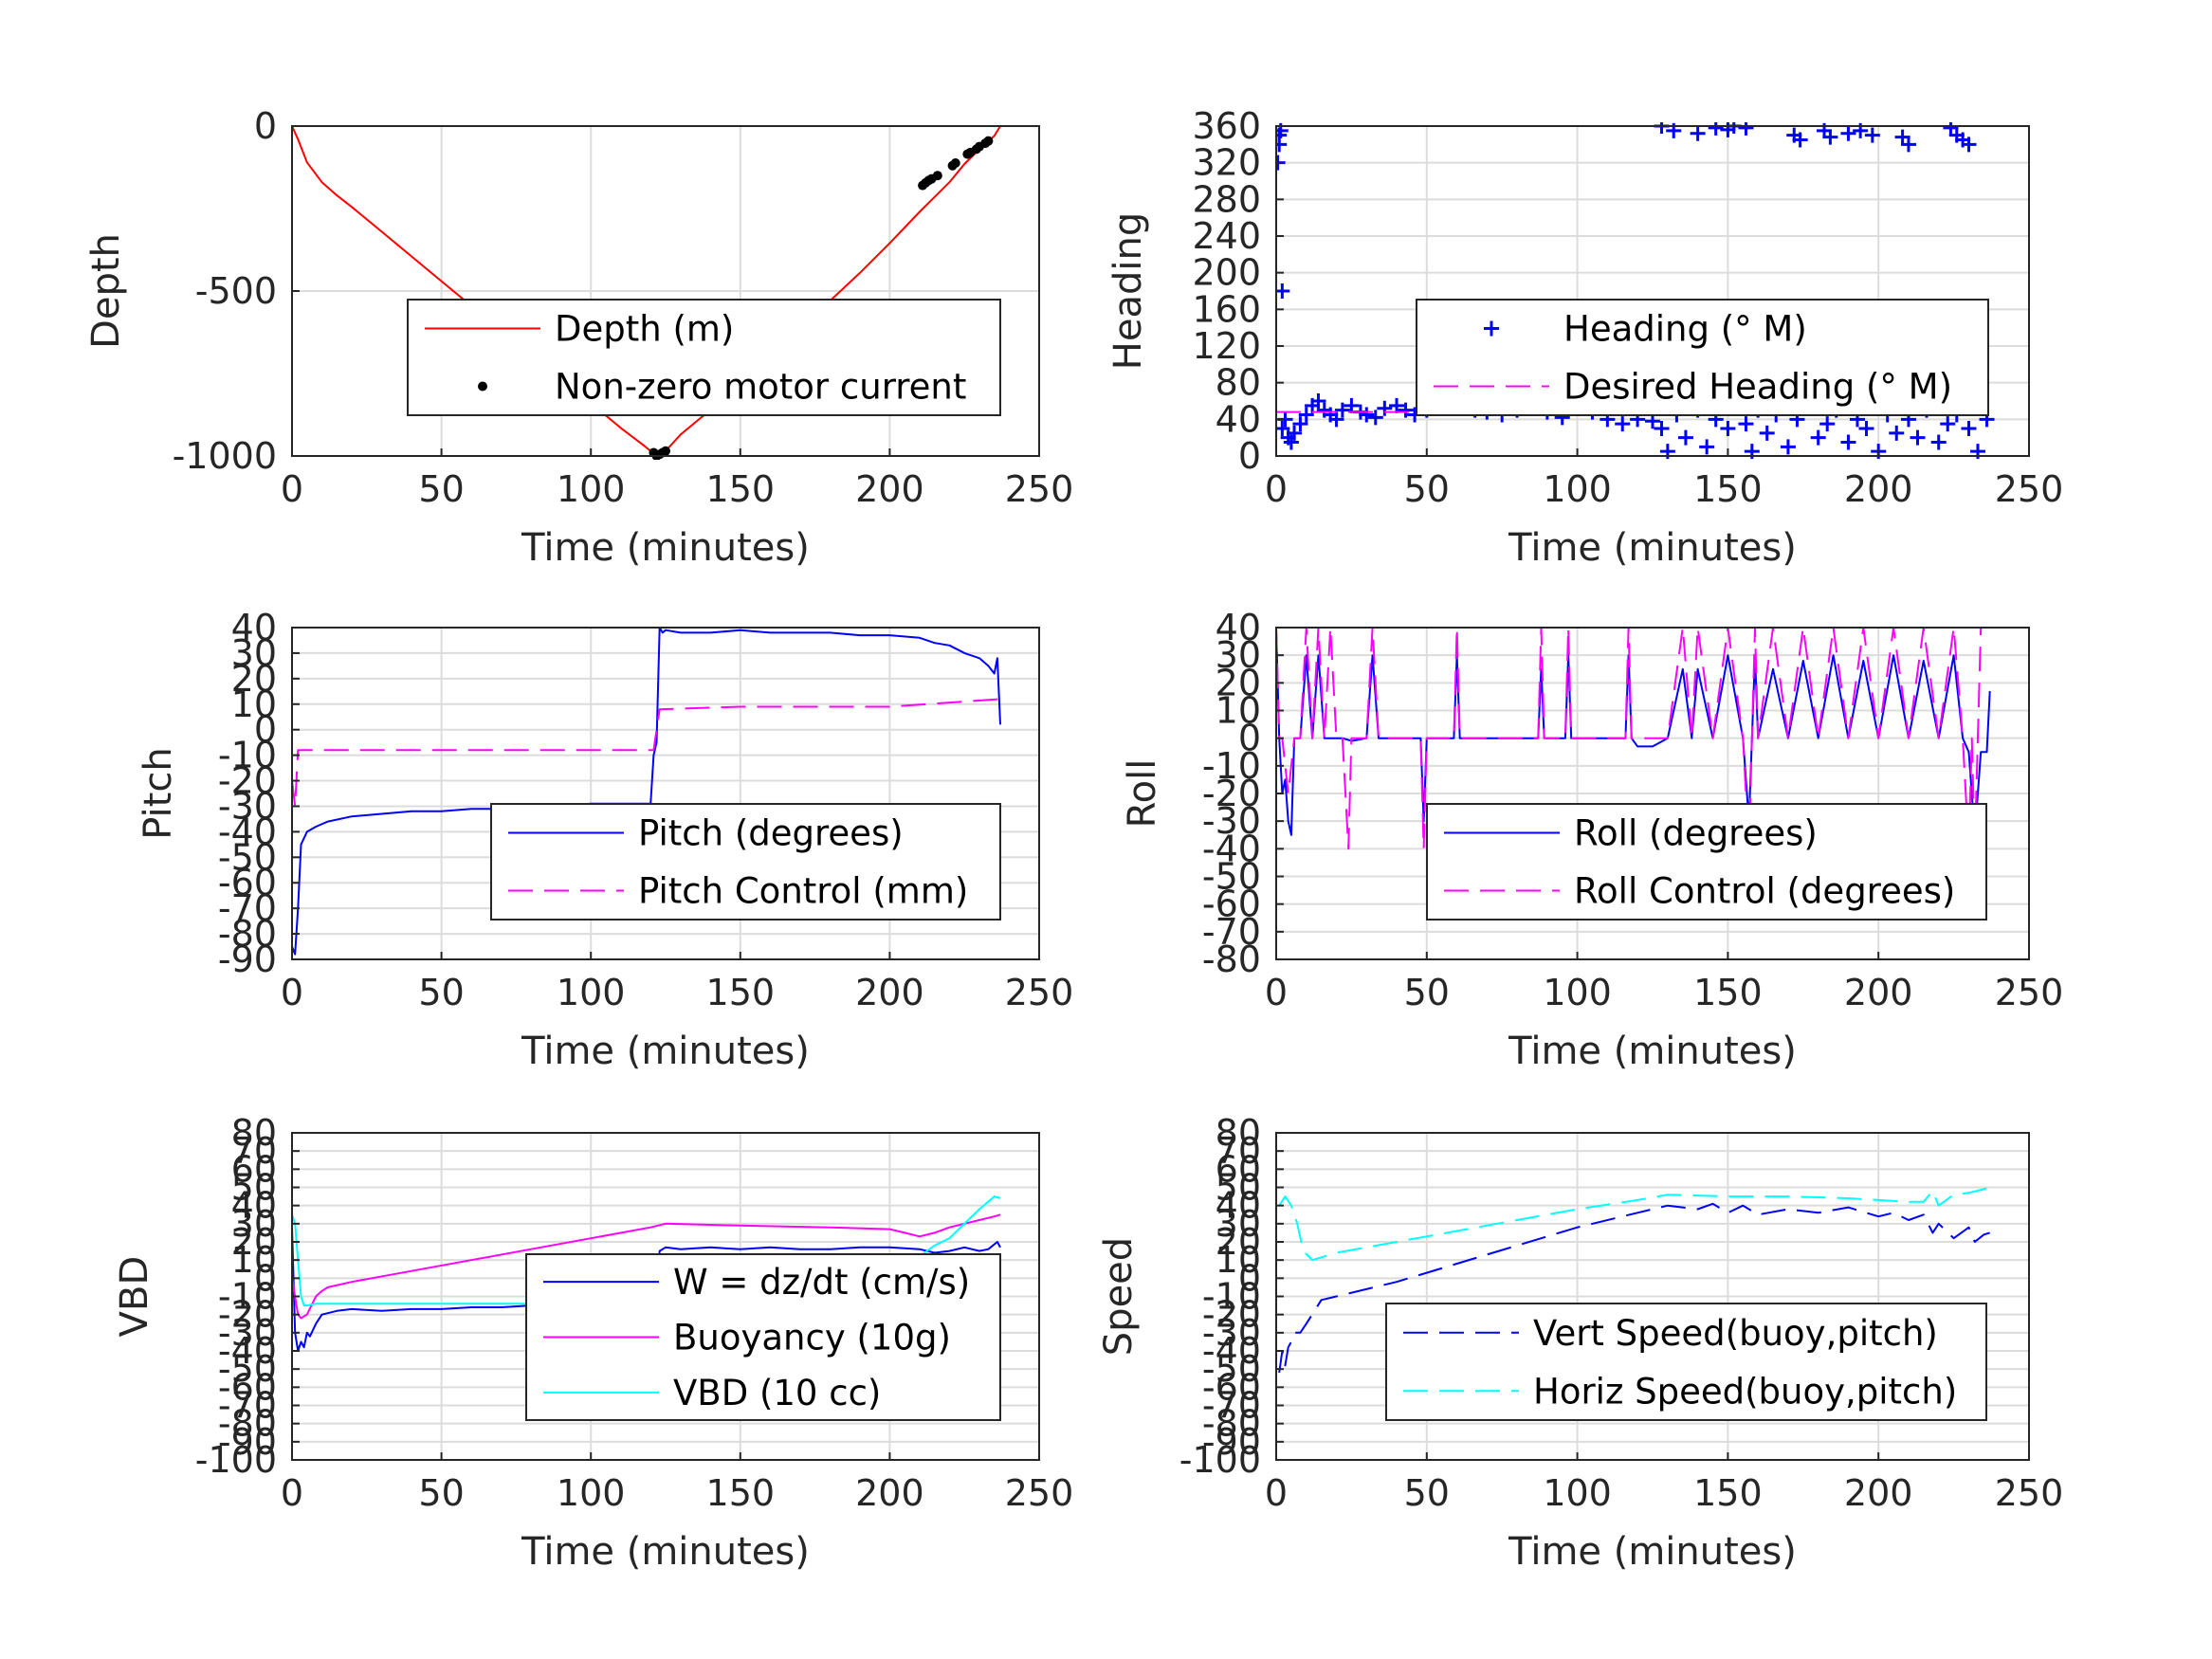 The image size is (2212, 1659). What do you see at coordinates (1491, 328) in the screenshot?
I see `heading-legend-marker` at bounding box center [1491, 328].